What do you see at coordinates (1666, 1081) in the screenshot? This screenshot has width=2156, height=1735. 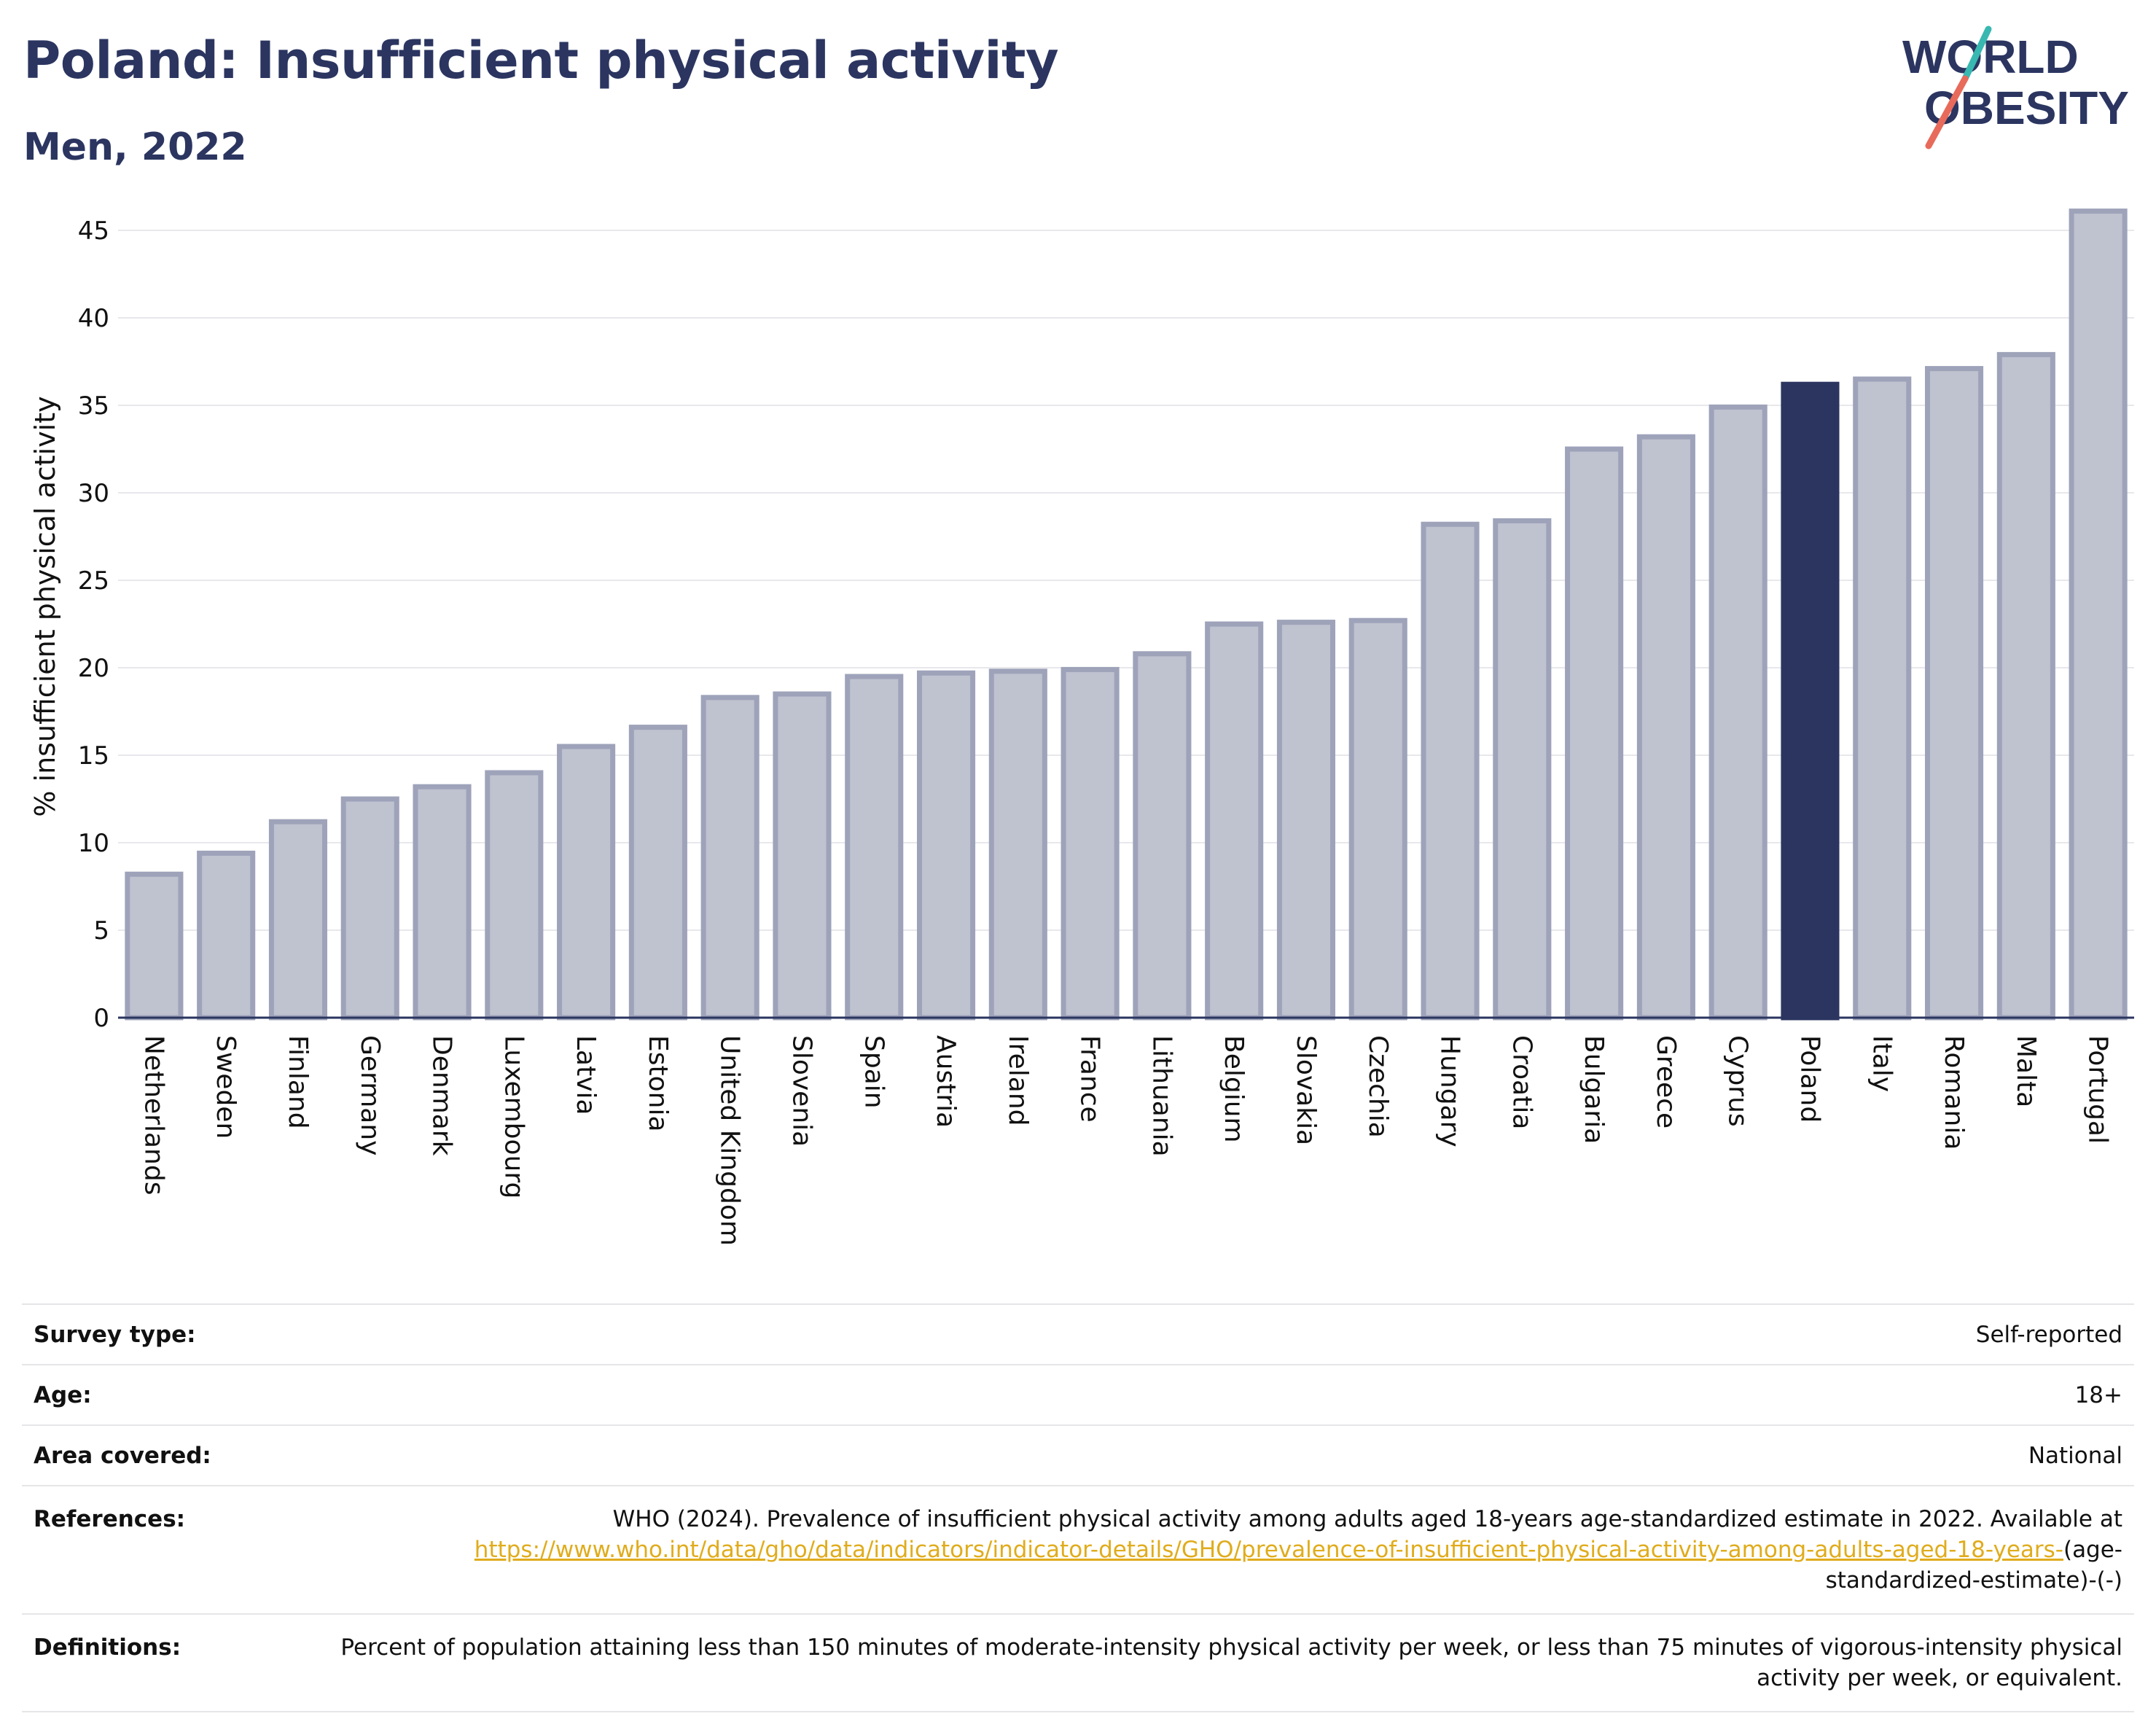 I see `x-tick-label: Greece` at bounding box center [1666, 1081].